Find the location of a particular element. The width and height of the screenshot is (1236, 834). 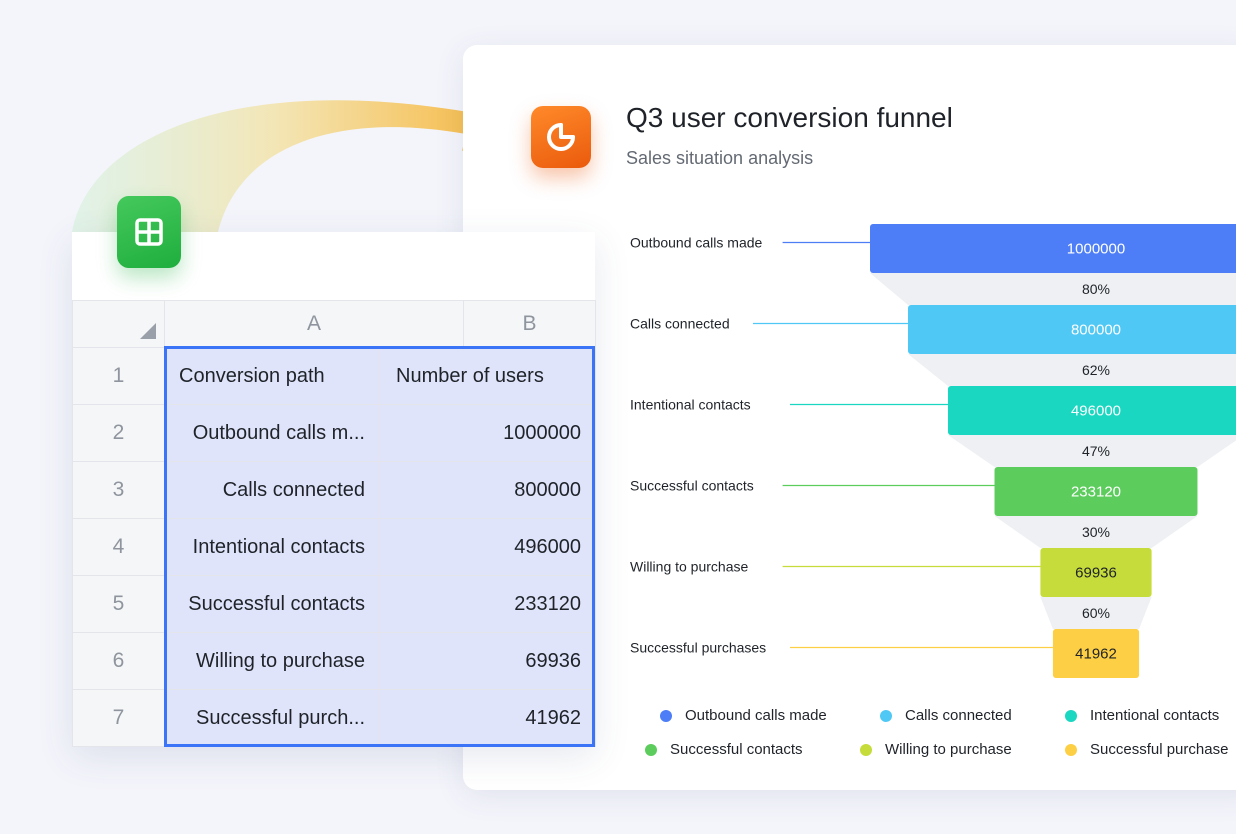

cell-b1: Number of users is located at coordinates (487, 376).